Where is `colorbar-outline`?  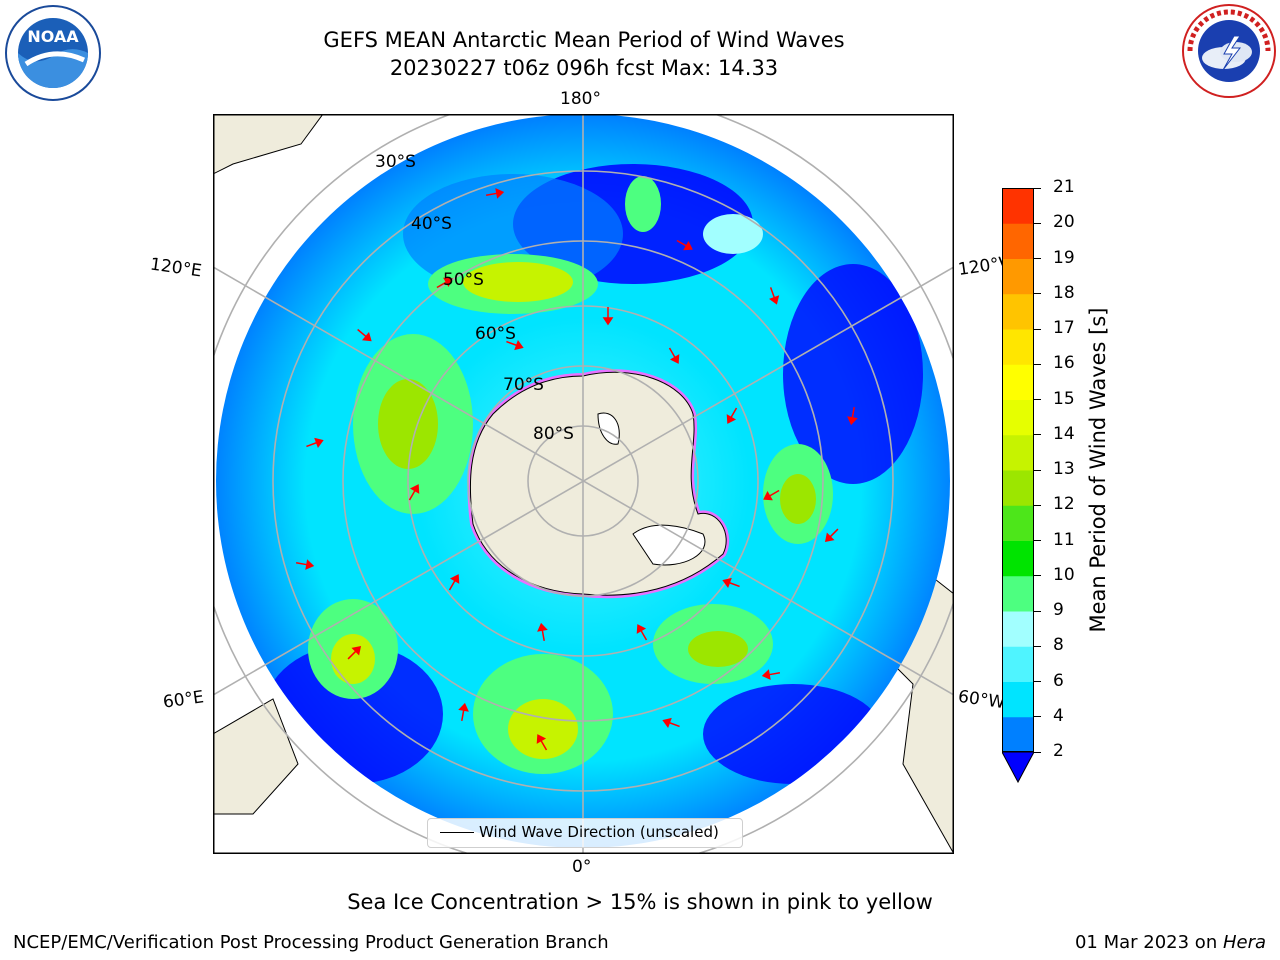
colorbar-outline is located at coordinates (1018, 470).